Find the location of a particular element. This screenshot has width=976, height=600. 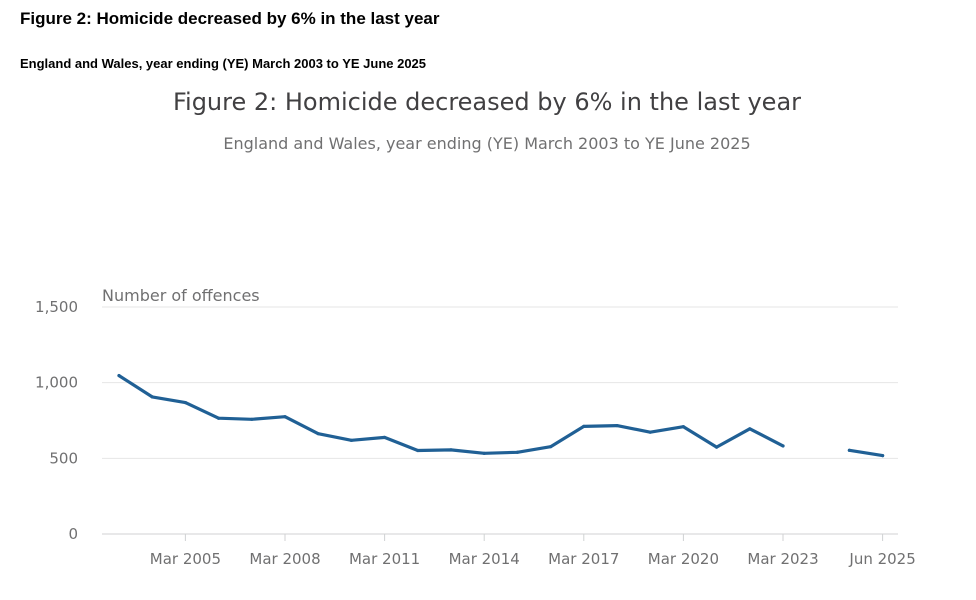

series-layer is located at coordinates (501, 415).